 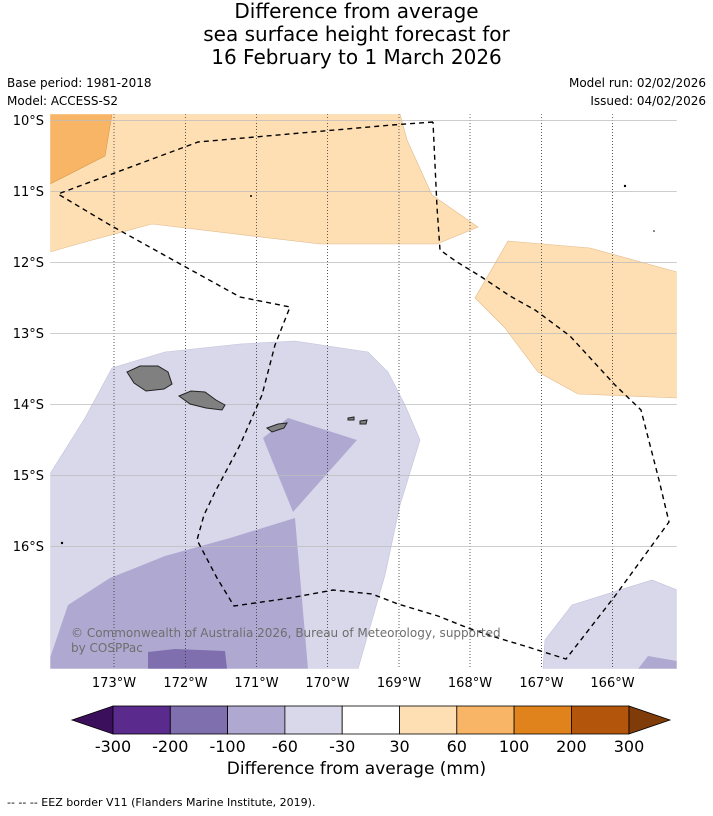 I want to click on island-ofu, so click(x=351, y=418).